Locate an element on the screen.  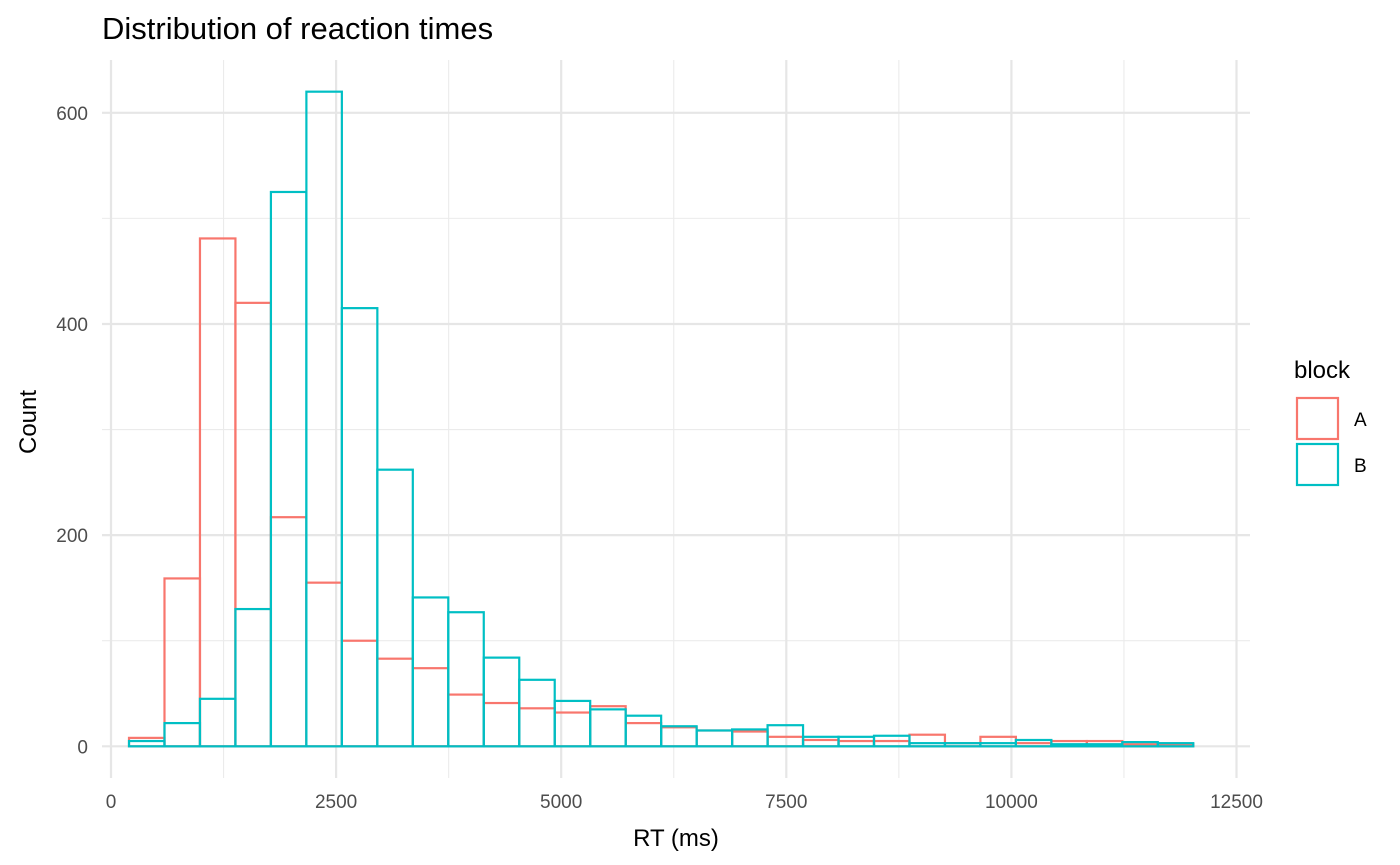
legend: block A B is located at coordinates (1330, 422).